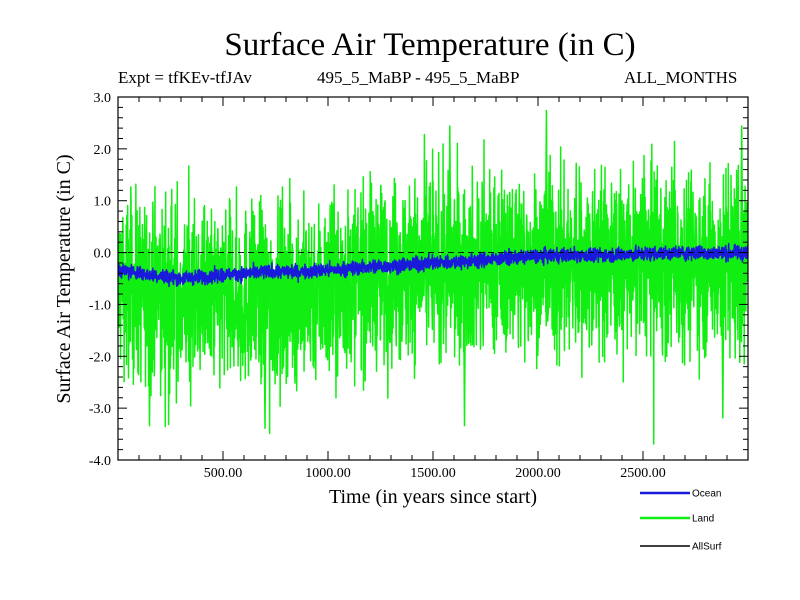  What do you see at coordinates (100, 409) in the screenshot?
I see `y-tick-label: -3.0` at bounding box center [100, 409].